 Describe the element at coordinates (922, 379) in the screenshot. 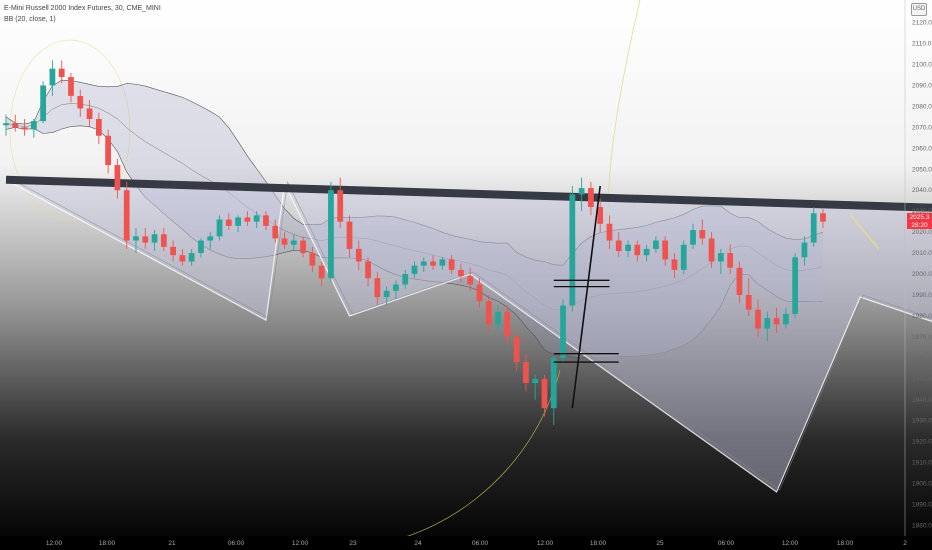

I see `price-tick-label: 1950.0` at that location.